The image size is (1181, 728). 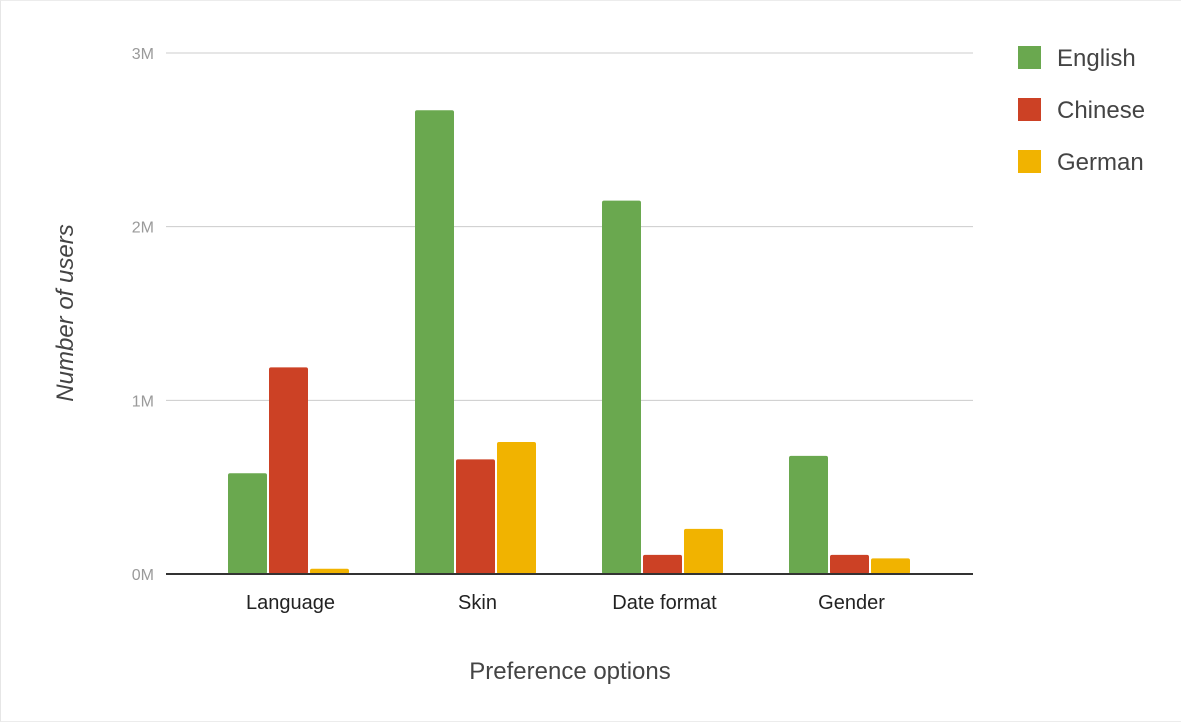 I want to click on bar-chinese-skin, so click(x=475, y=516).